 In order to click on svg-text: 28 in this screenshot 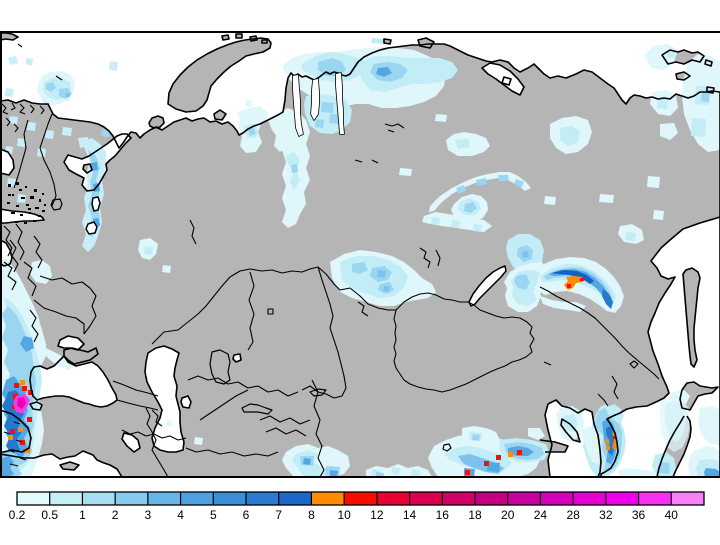, I will do `click(573, 515)`.